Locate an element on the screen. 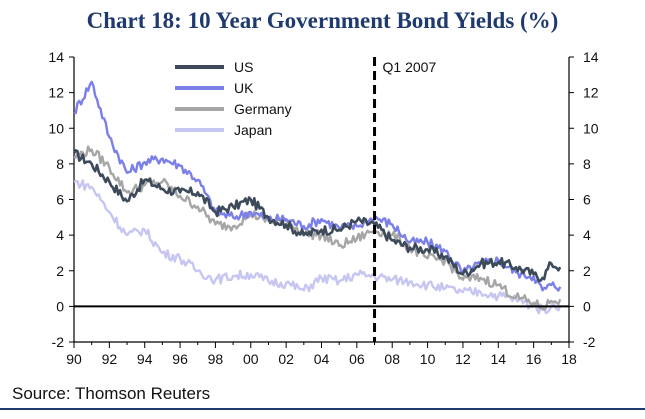 The width and height of the screenshot is (645, 419). x-tick-label: 00 is located at coordinates (251, 359).